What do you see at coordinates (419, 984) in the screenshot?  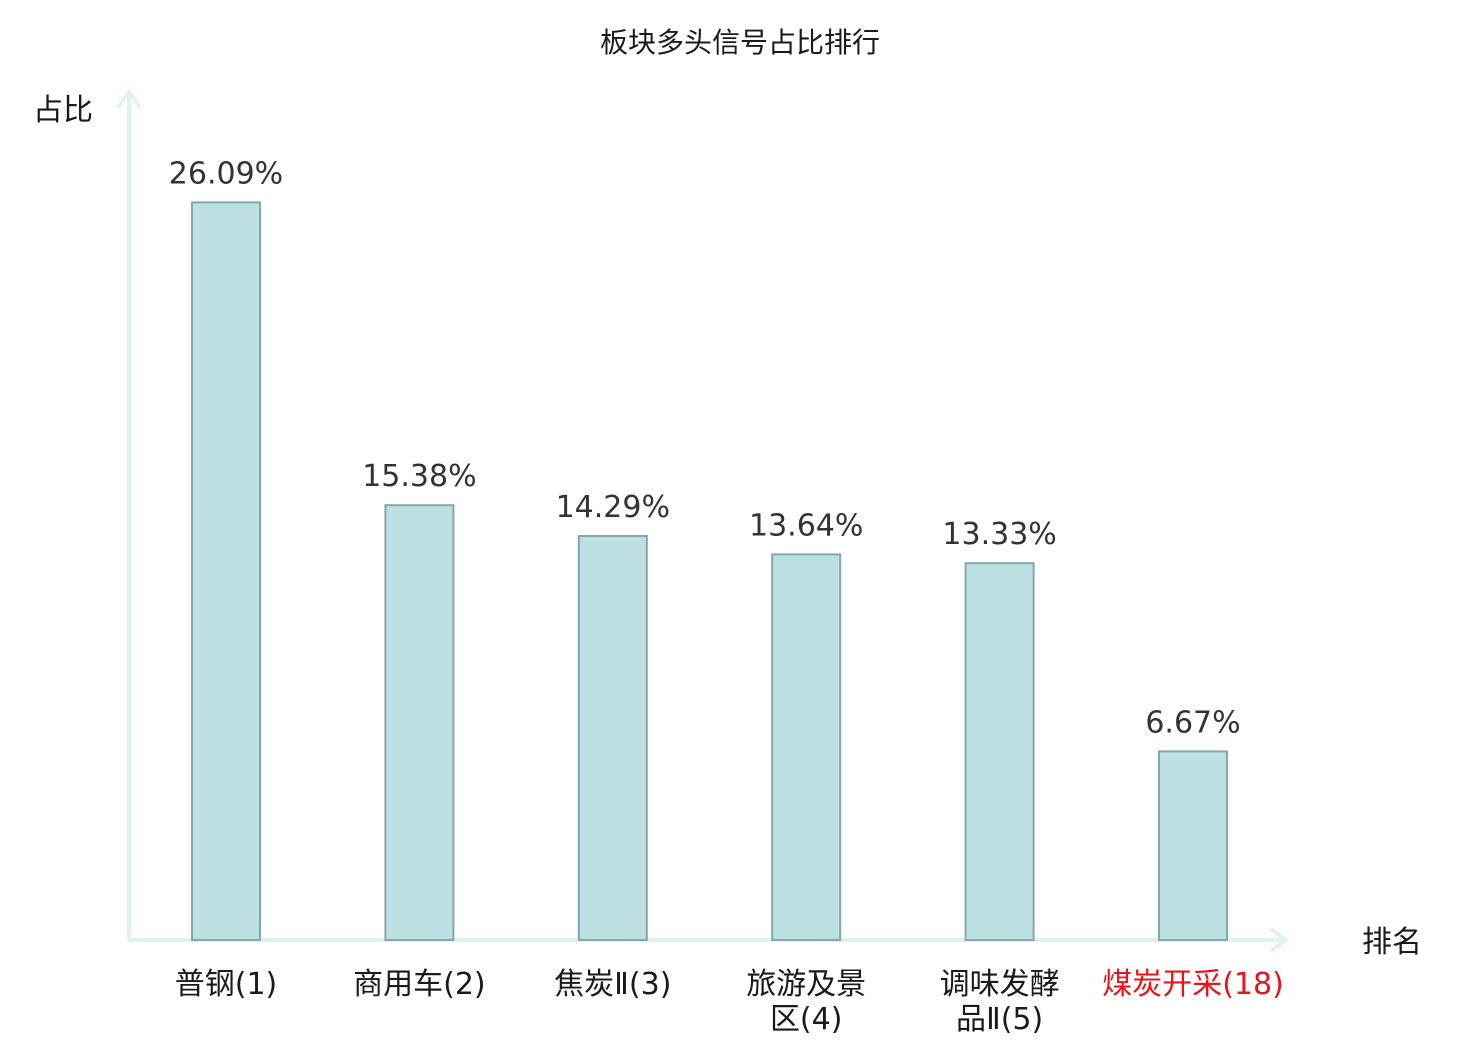 I see `category-label-2: 商用车(2)` at bounding box center [419, 984].